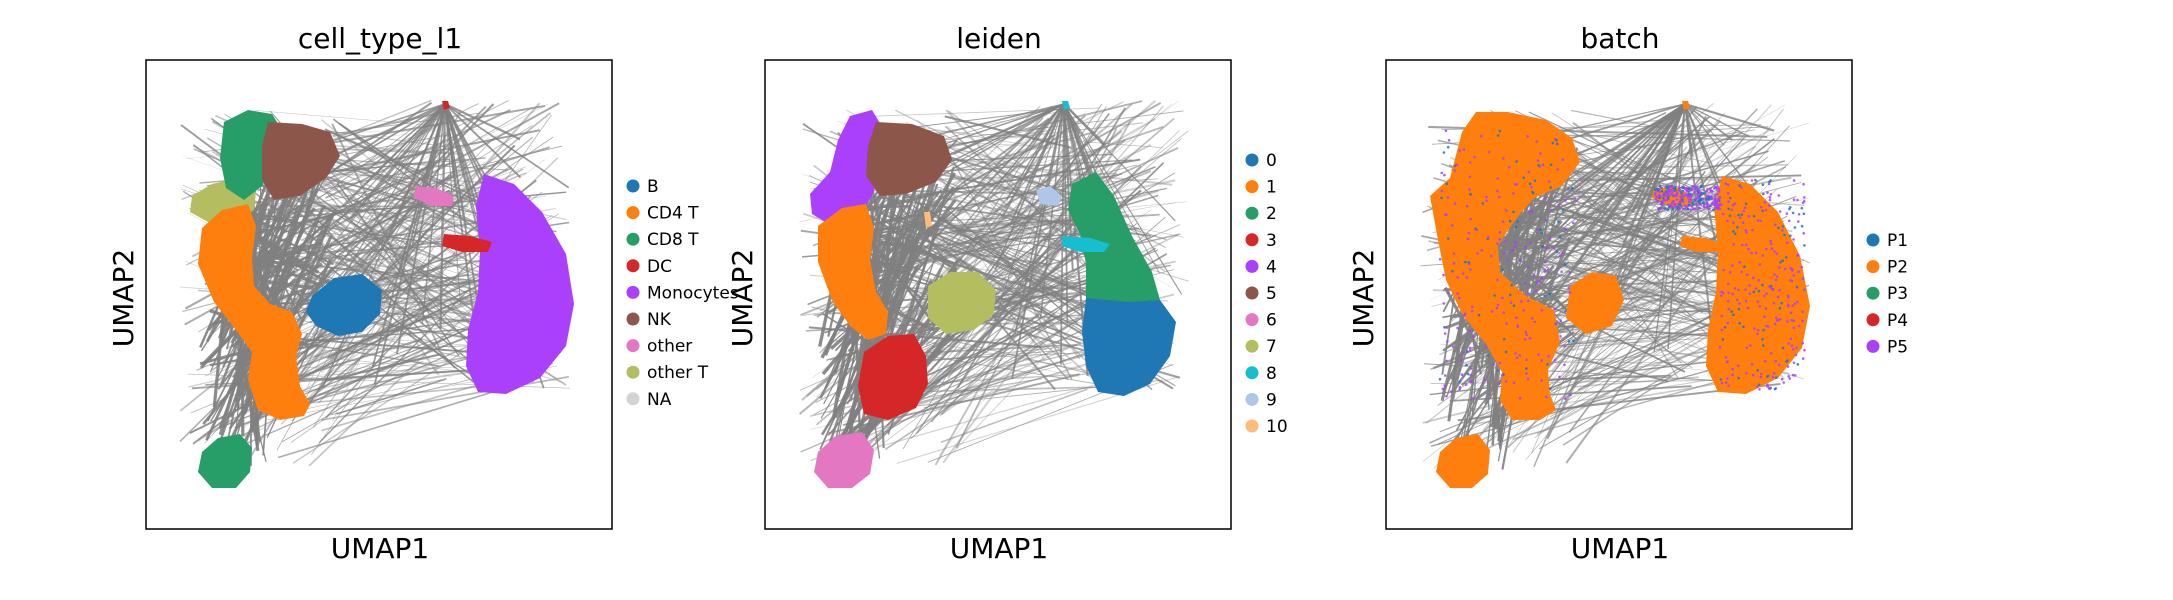  What do you see at coordinates (1271, 294) in the screenshot?
I see `legend-label: 5` at bounding box center [1271, 294].